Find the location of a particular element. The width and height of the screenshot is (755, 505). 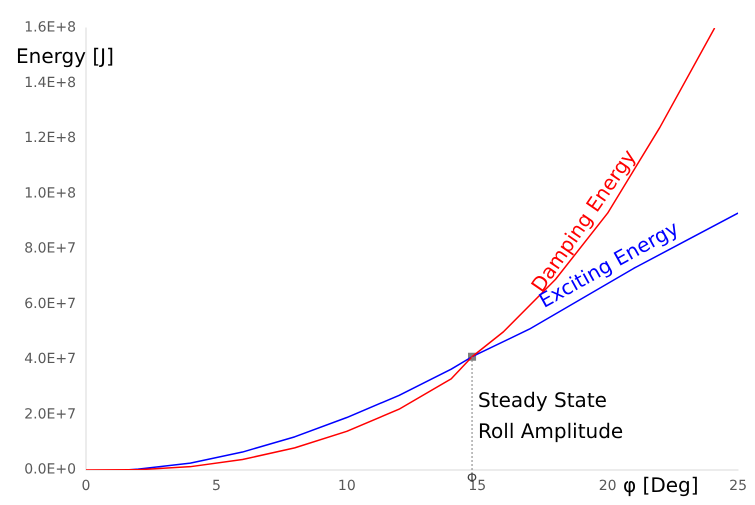

x-tick-label: 10 is located at coordinates (347, 486).